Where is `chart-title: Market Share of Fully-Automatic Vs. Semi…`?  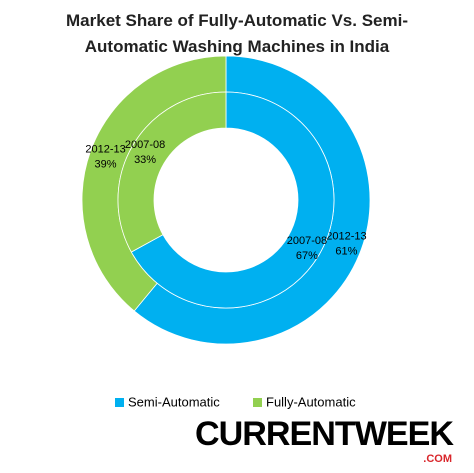 chart-title: Market Share of Fully-Automatic Vs. Semi… is located at coordinates (237, 33).